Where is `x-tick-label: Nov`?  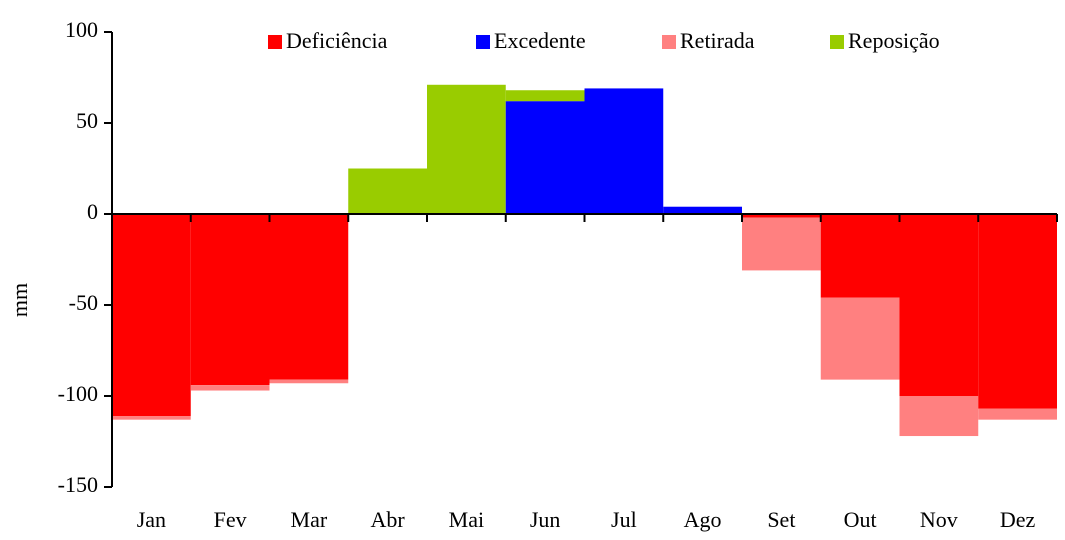
x-tick-label: Nov is located at coordinates (939, 519).